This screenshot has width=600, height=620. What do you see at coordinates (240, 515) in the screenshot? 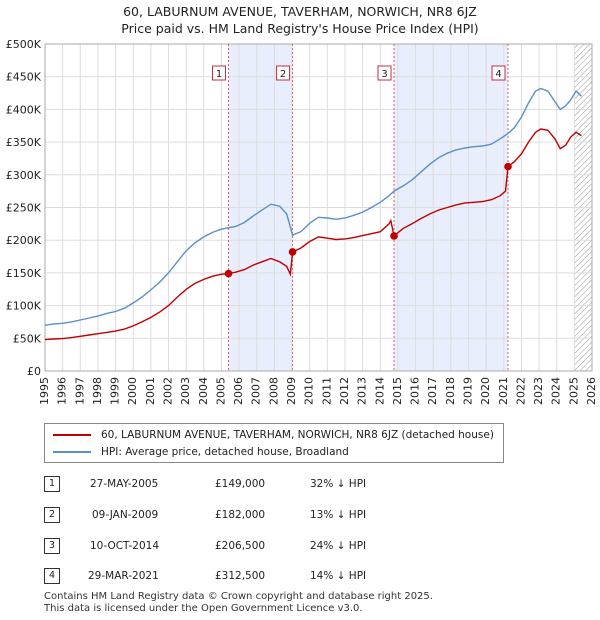
I see `transaction-price: £182,000` at bounding box center [240, 515].